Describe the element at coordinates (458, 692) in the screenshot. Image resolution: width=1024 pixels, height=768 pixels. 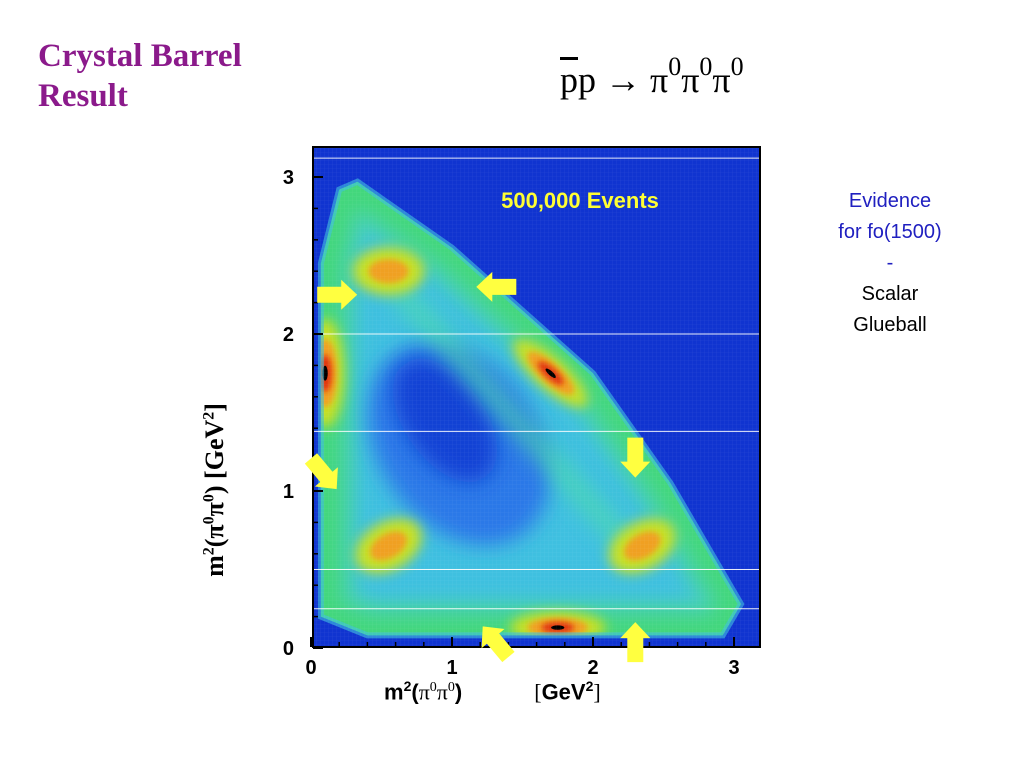
I see `x-label-close: )` at that location.